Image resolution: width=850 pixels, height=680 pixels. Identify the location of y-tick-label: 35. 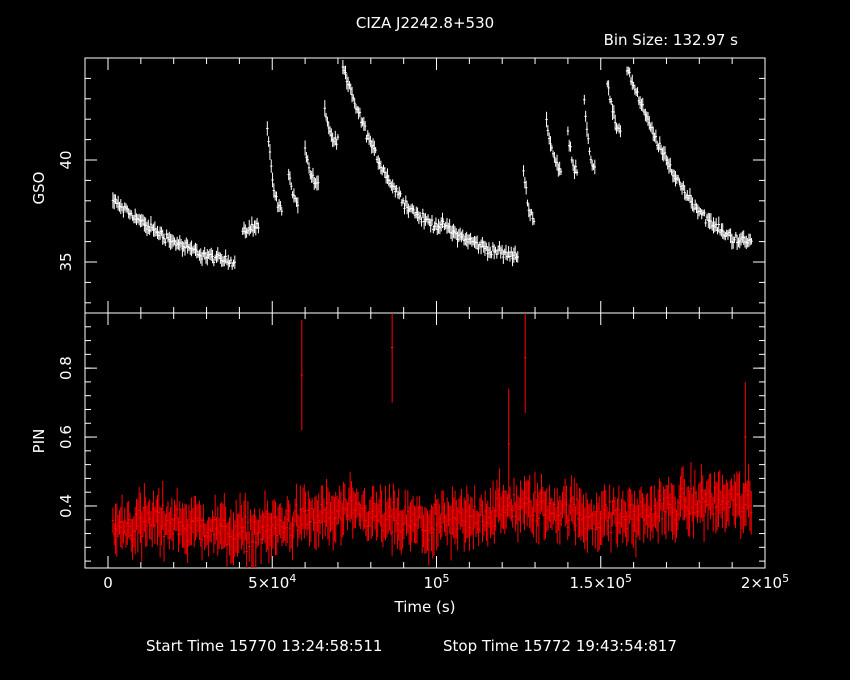
(66, 261).